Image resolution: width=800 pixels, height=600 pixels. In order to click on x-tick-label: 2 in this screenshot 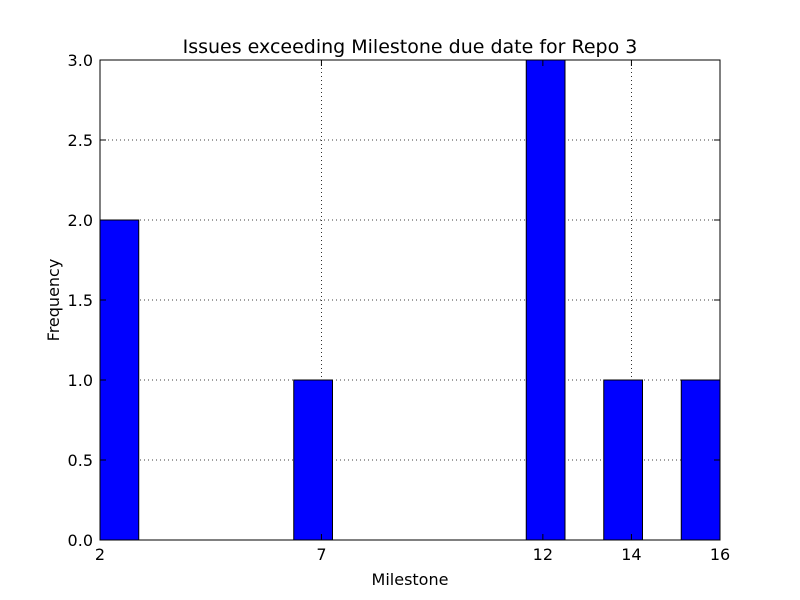, I will do `click(100, 554)`.